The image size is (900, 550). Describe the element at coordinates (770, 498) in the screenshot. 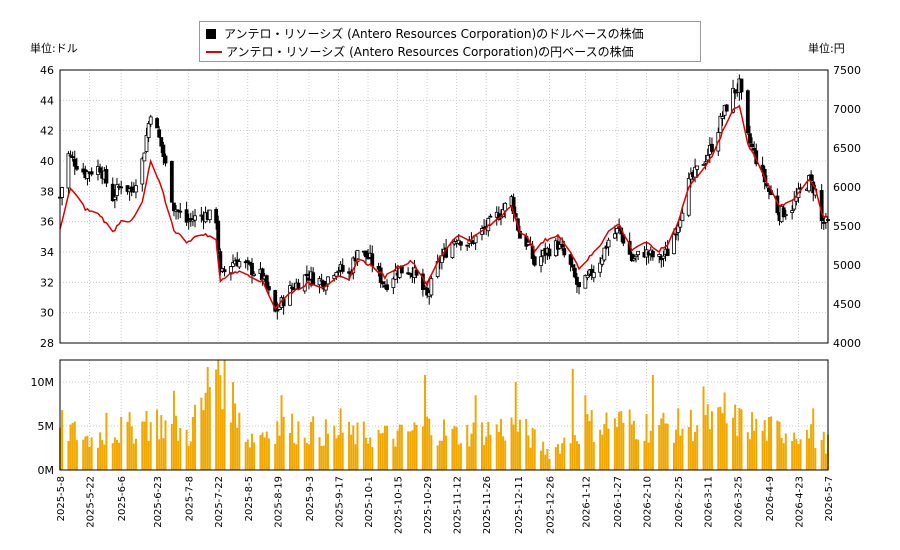

I see `x-tick-label: 2026-4-9` at that location.